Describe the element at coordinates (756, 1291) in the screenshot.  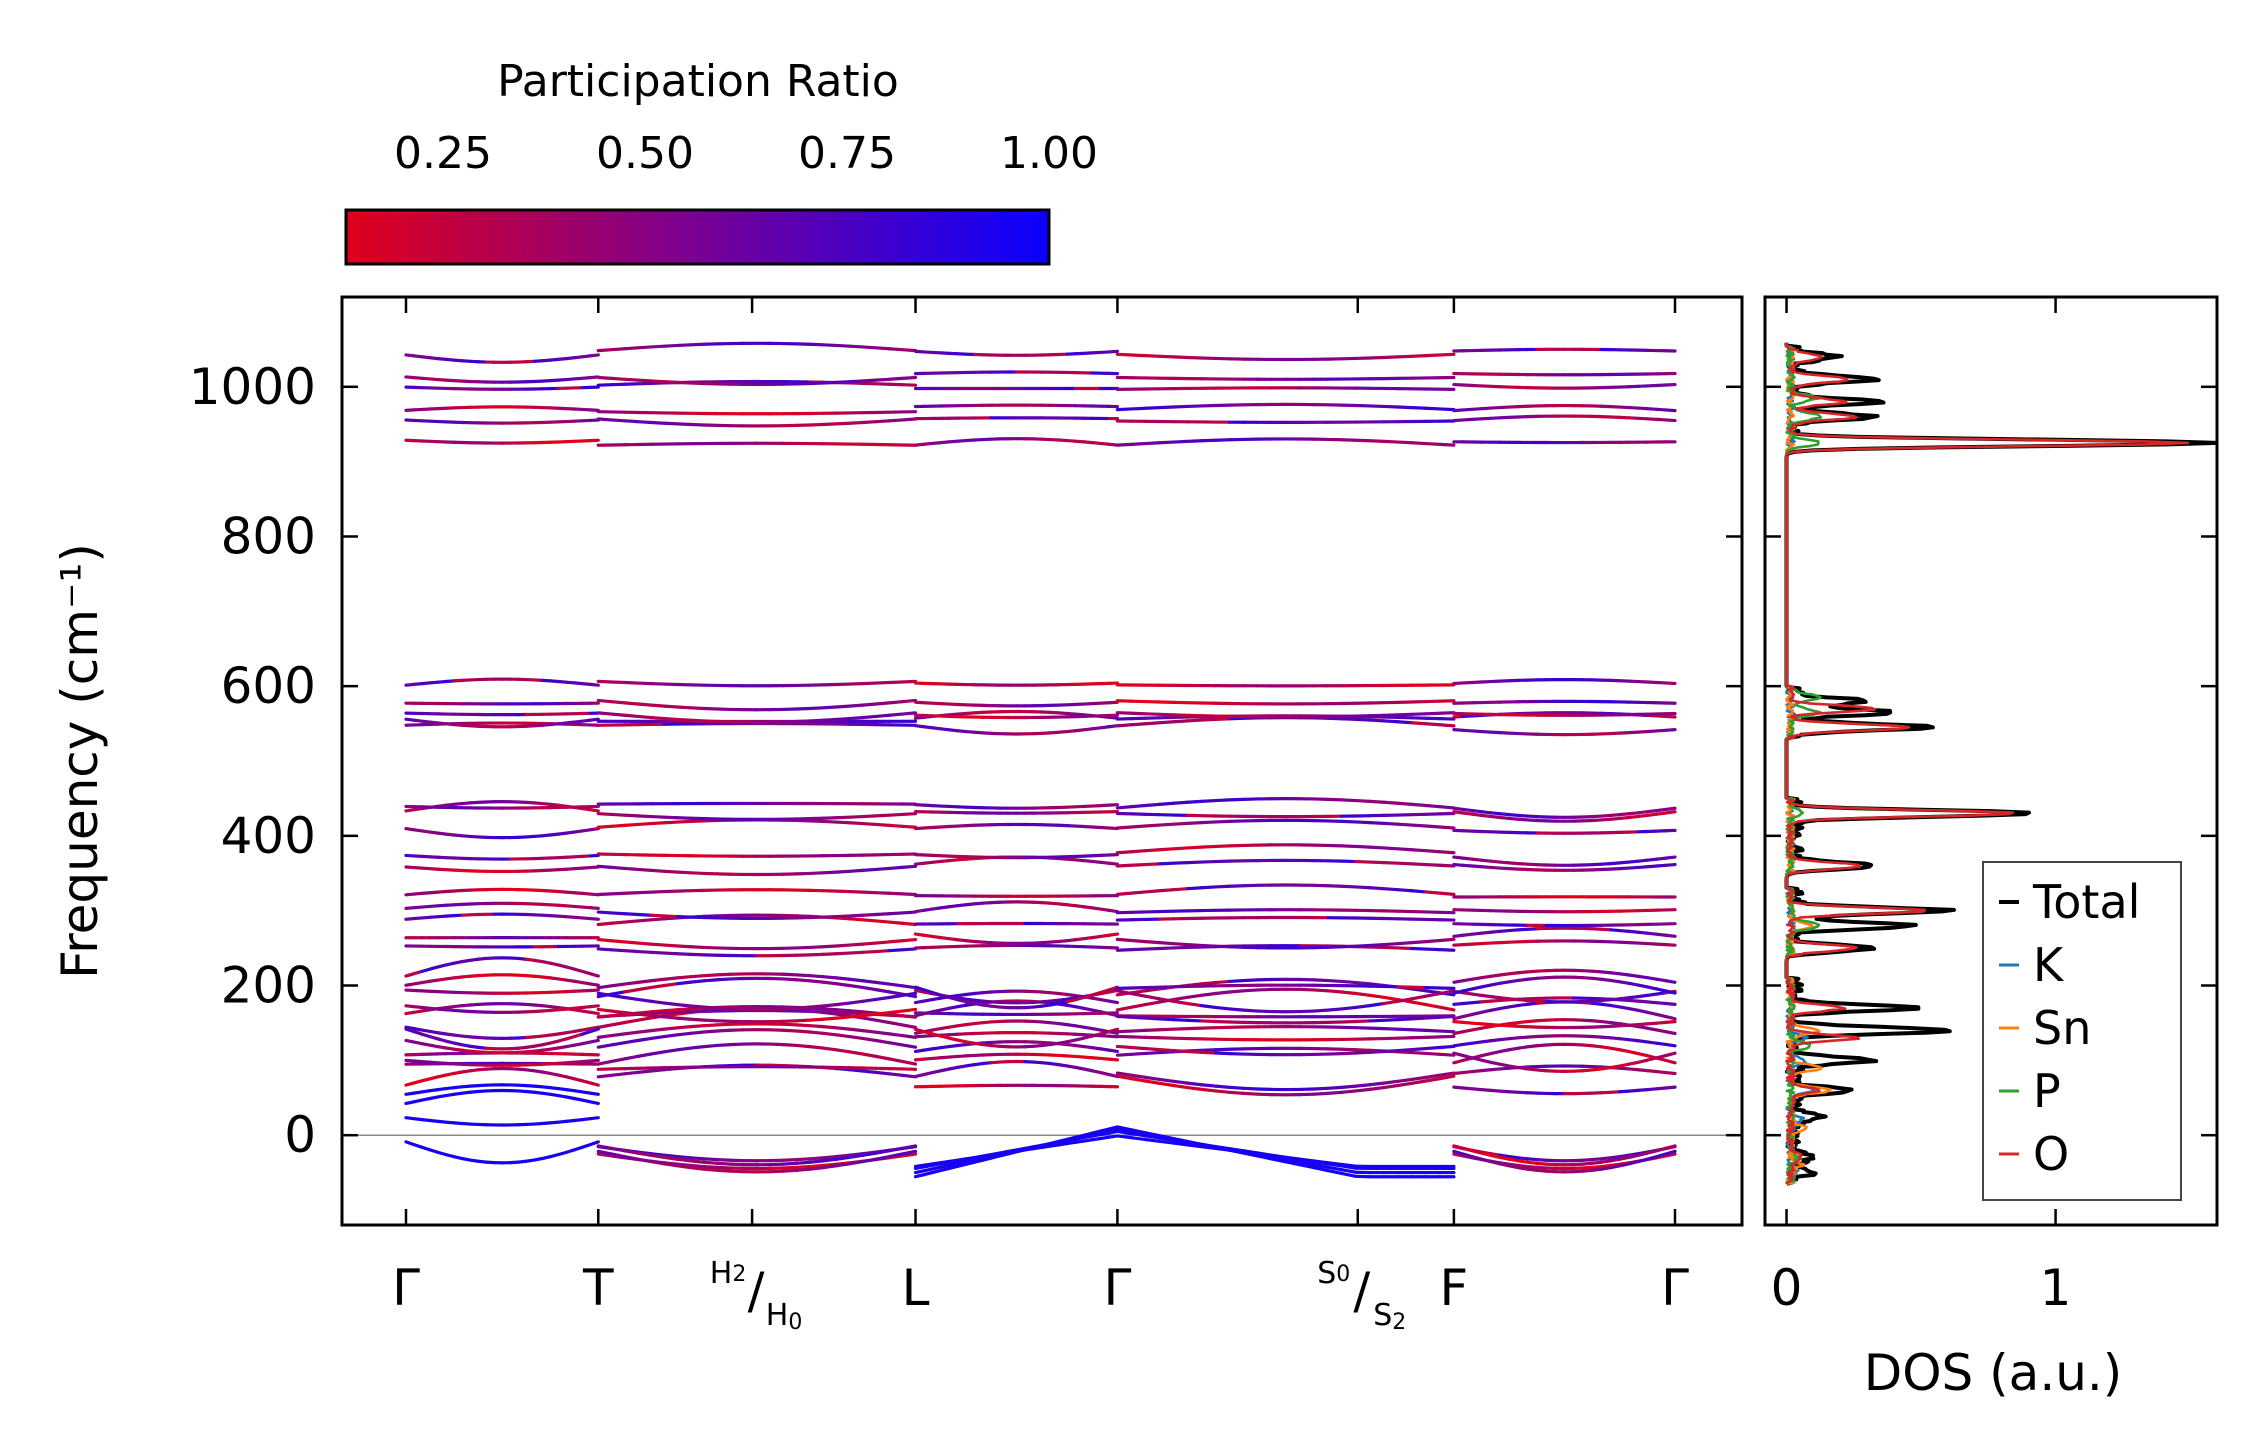
I see `high-symmetry-slash: /` at that location.